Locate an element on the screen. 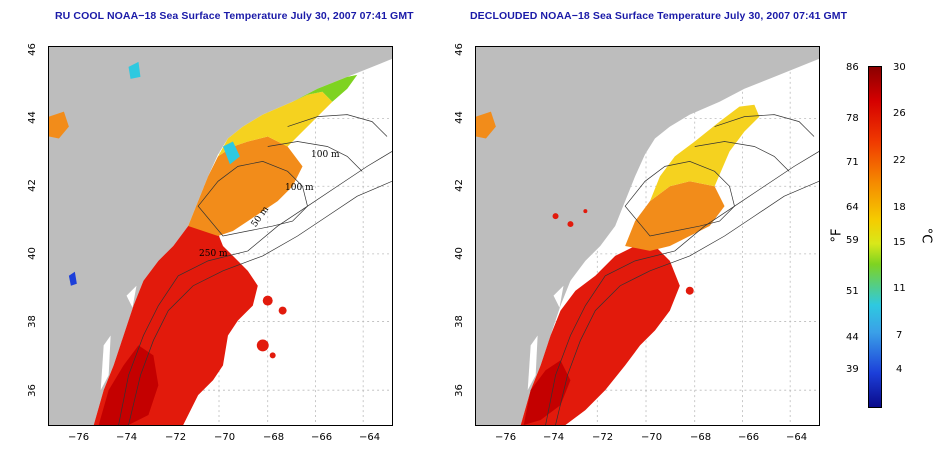 This screenshot has width=950, height=475. fahrenheit-label-59: 59 is located at coordinates (852, 240).